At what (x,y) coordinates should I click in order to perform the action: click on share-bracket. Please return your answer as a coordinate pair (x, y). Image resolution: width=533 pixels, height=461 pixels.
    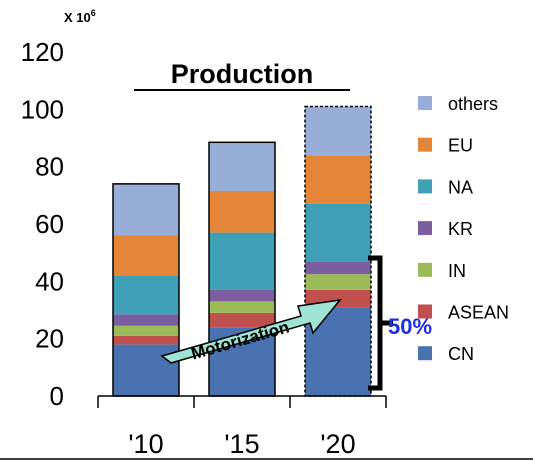
    Looking at the image, I should click on (380, 323).